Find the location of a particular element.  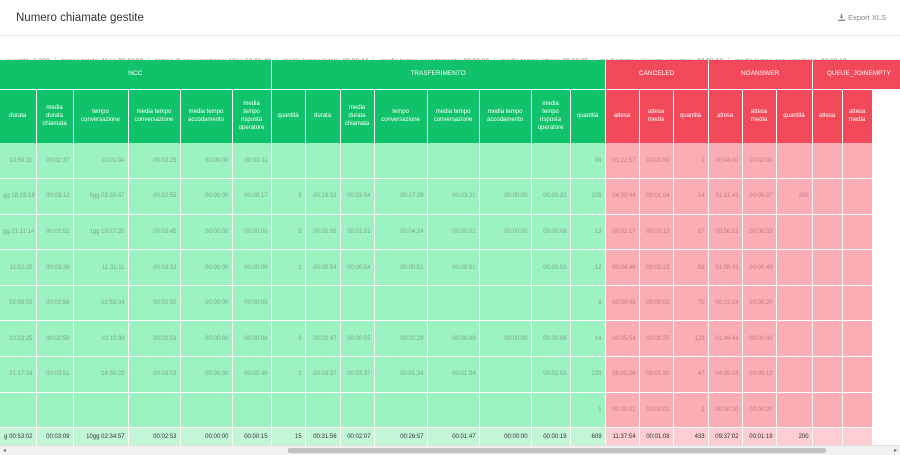

table-cell: 87 is located at coordinates (691, 232).